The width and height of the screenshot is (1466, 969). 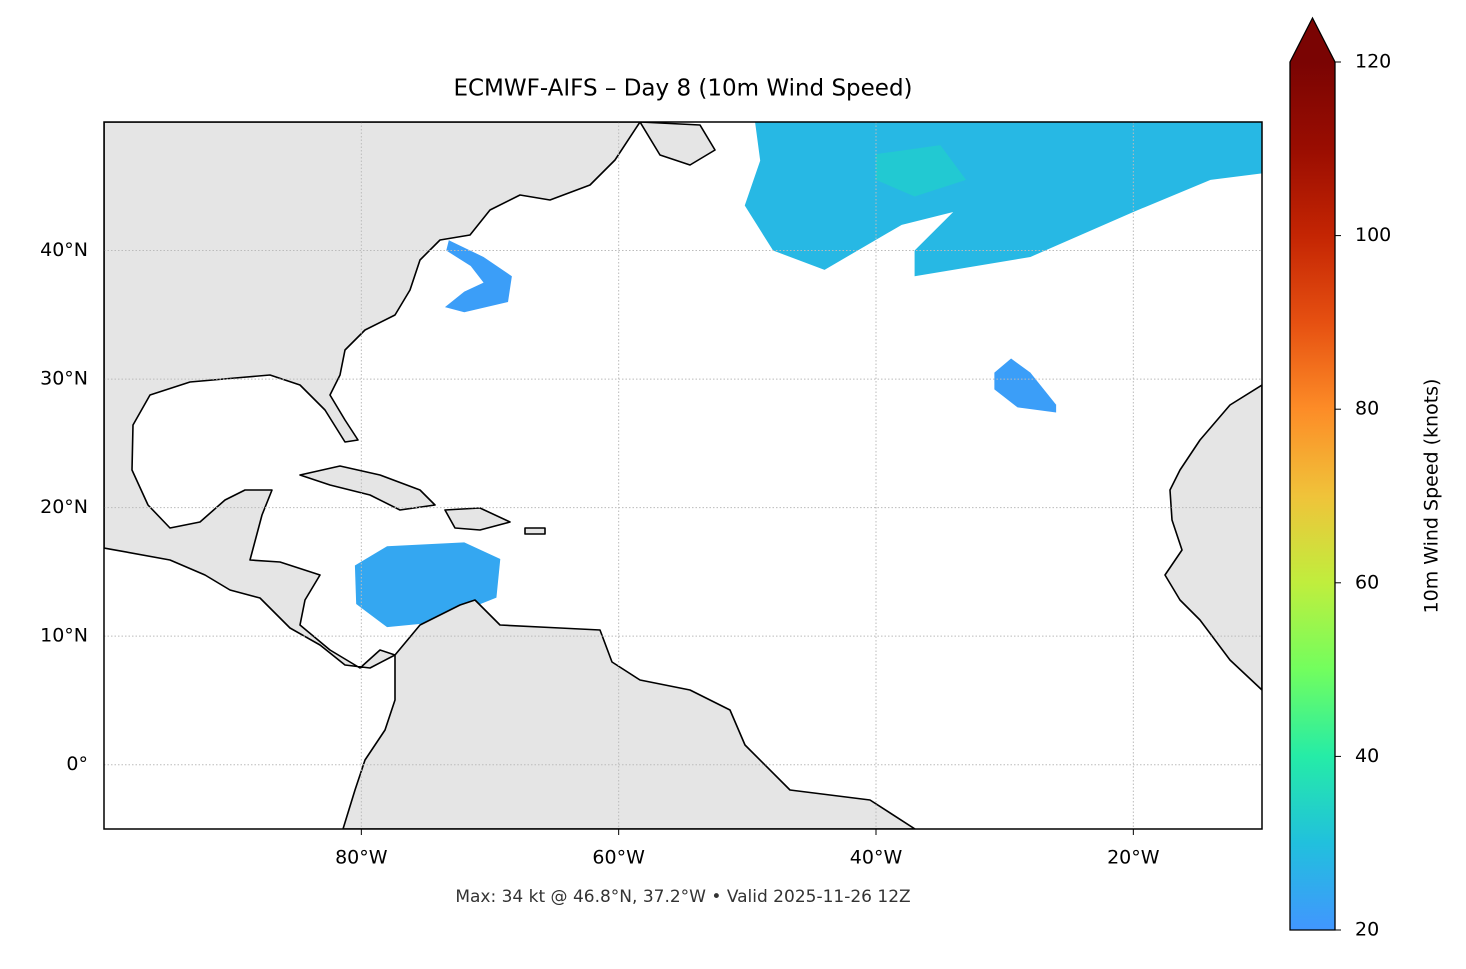 What do you see at coordinates (535, 531) in the screenshot?
I see `puerto-rico` at bounding box center [535, 531].